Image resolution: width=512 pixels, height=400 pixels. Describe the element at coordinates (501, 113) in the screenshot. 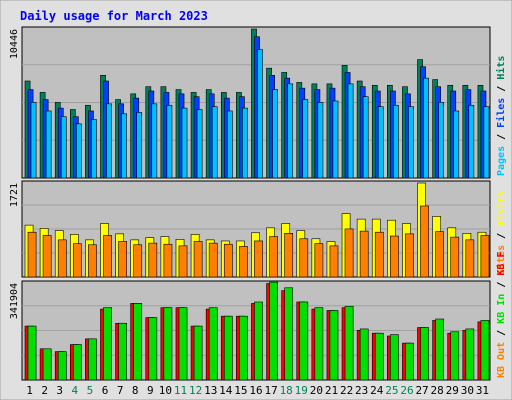

I see `legend-entry: Files` at that location.